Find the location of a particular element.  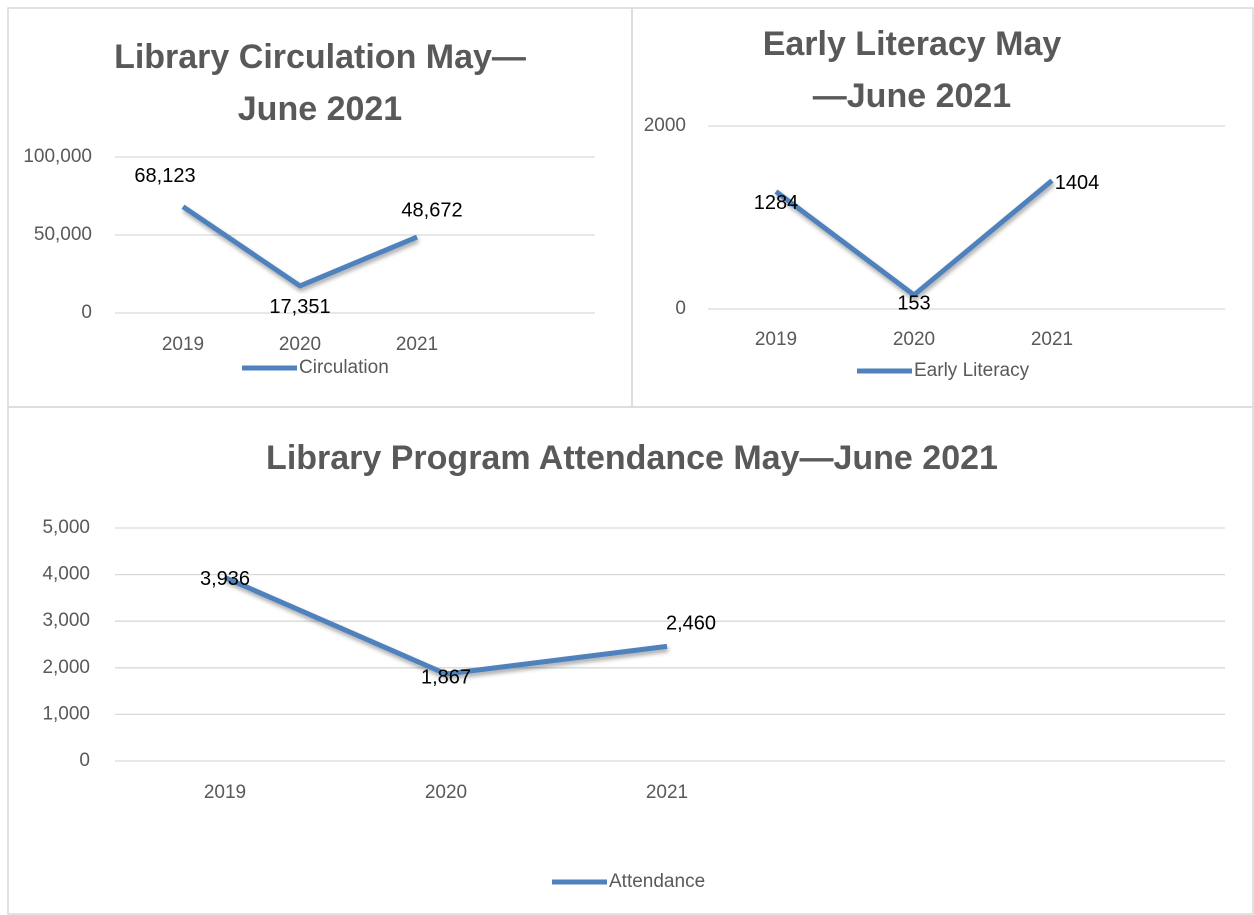

data-label: 2,460 is located at coordinates (691, 624).